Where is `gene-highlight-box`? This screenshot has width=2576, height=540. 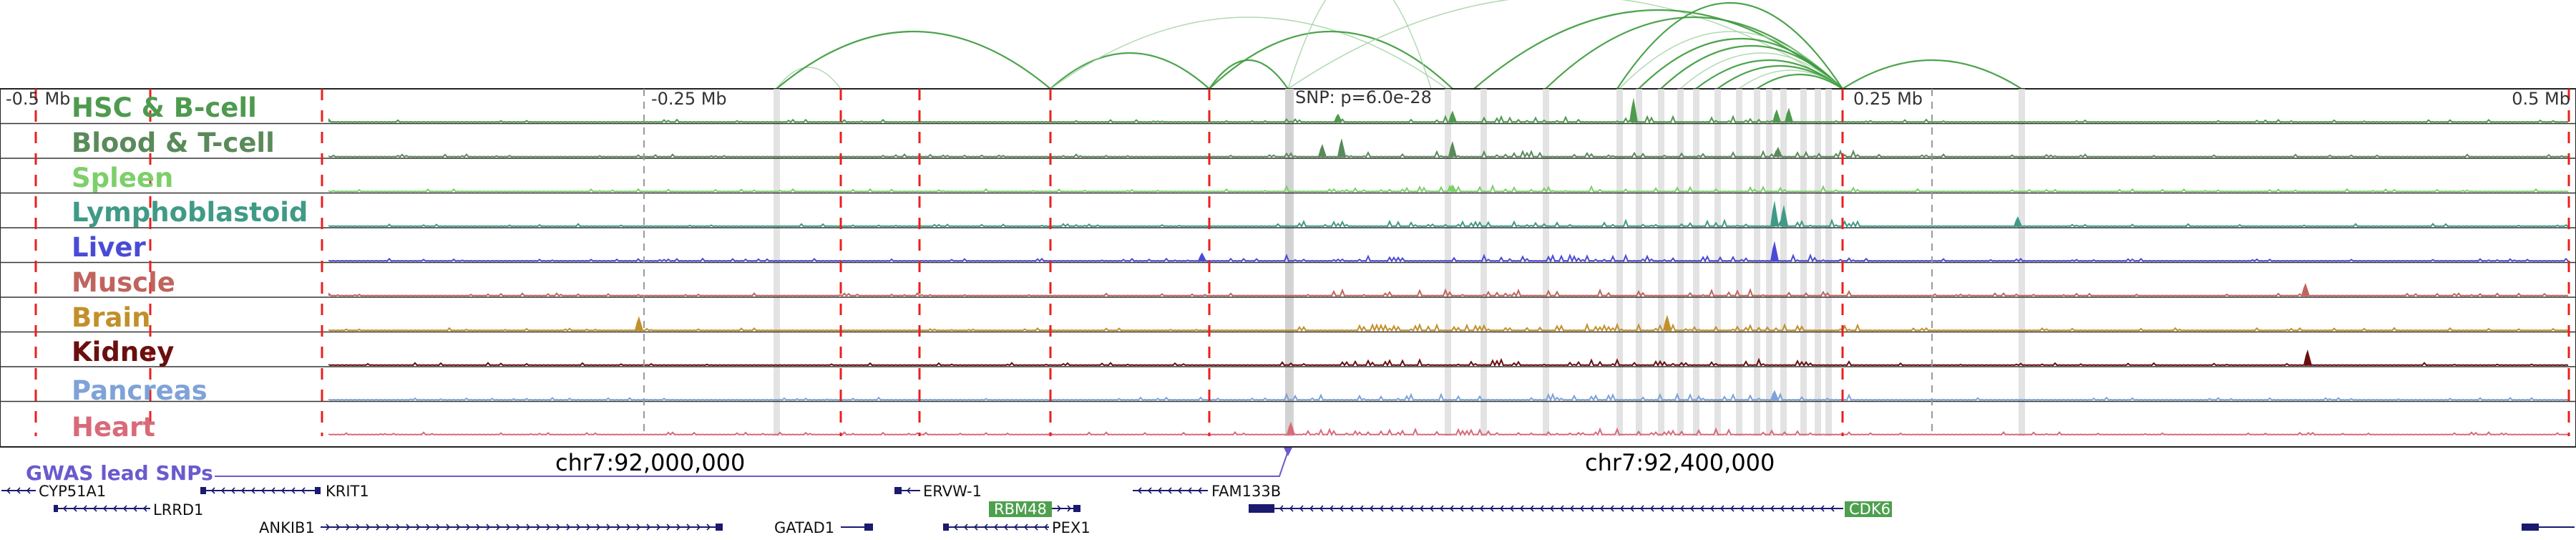 gene-highlight-box is located at coordinates (1020, 509).